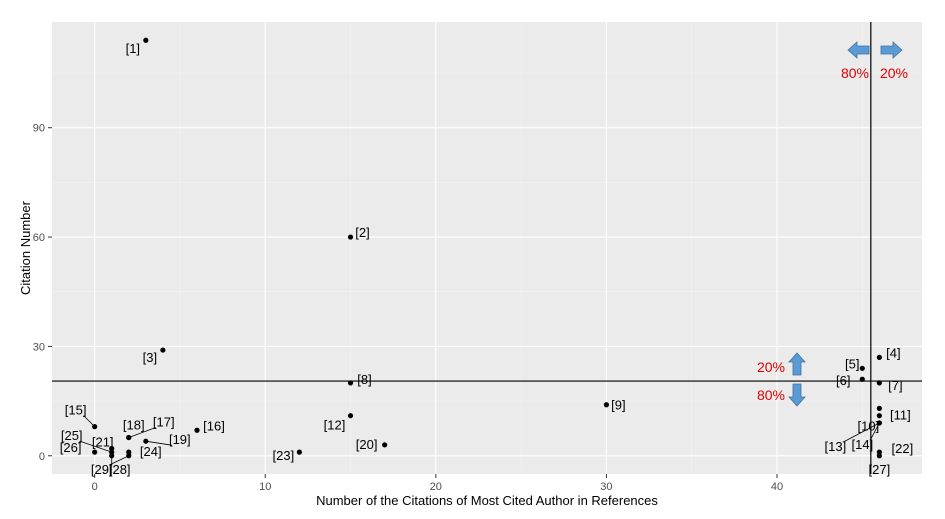 The width and height of the screenshot is (945, 519). What do you see at coordinates (903, 448) in the screenshot?
I see `data-label: [22]` at bounding box center [903, 448].